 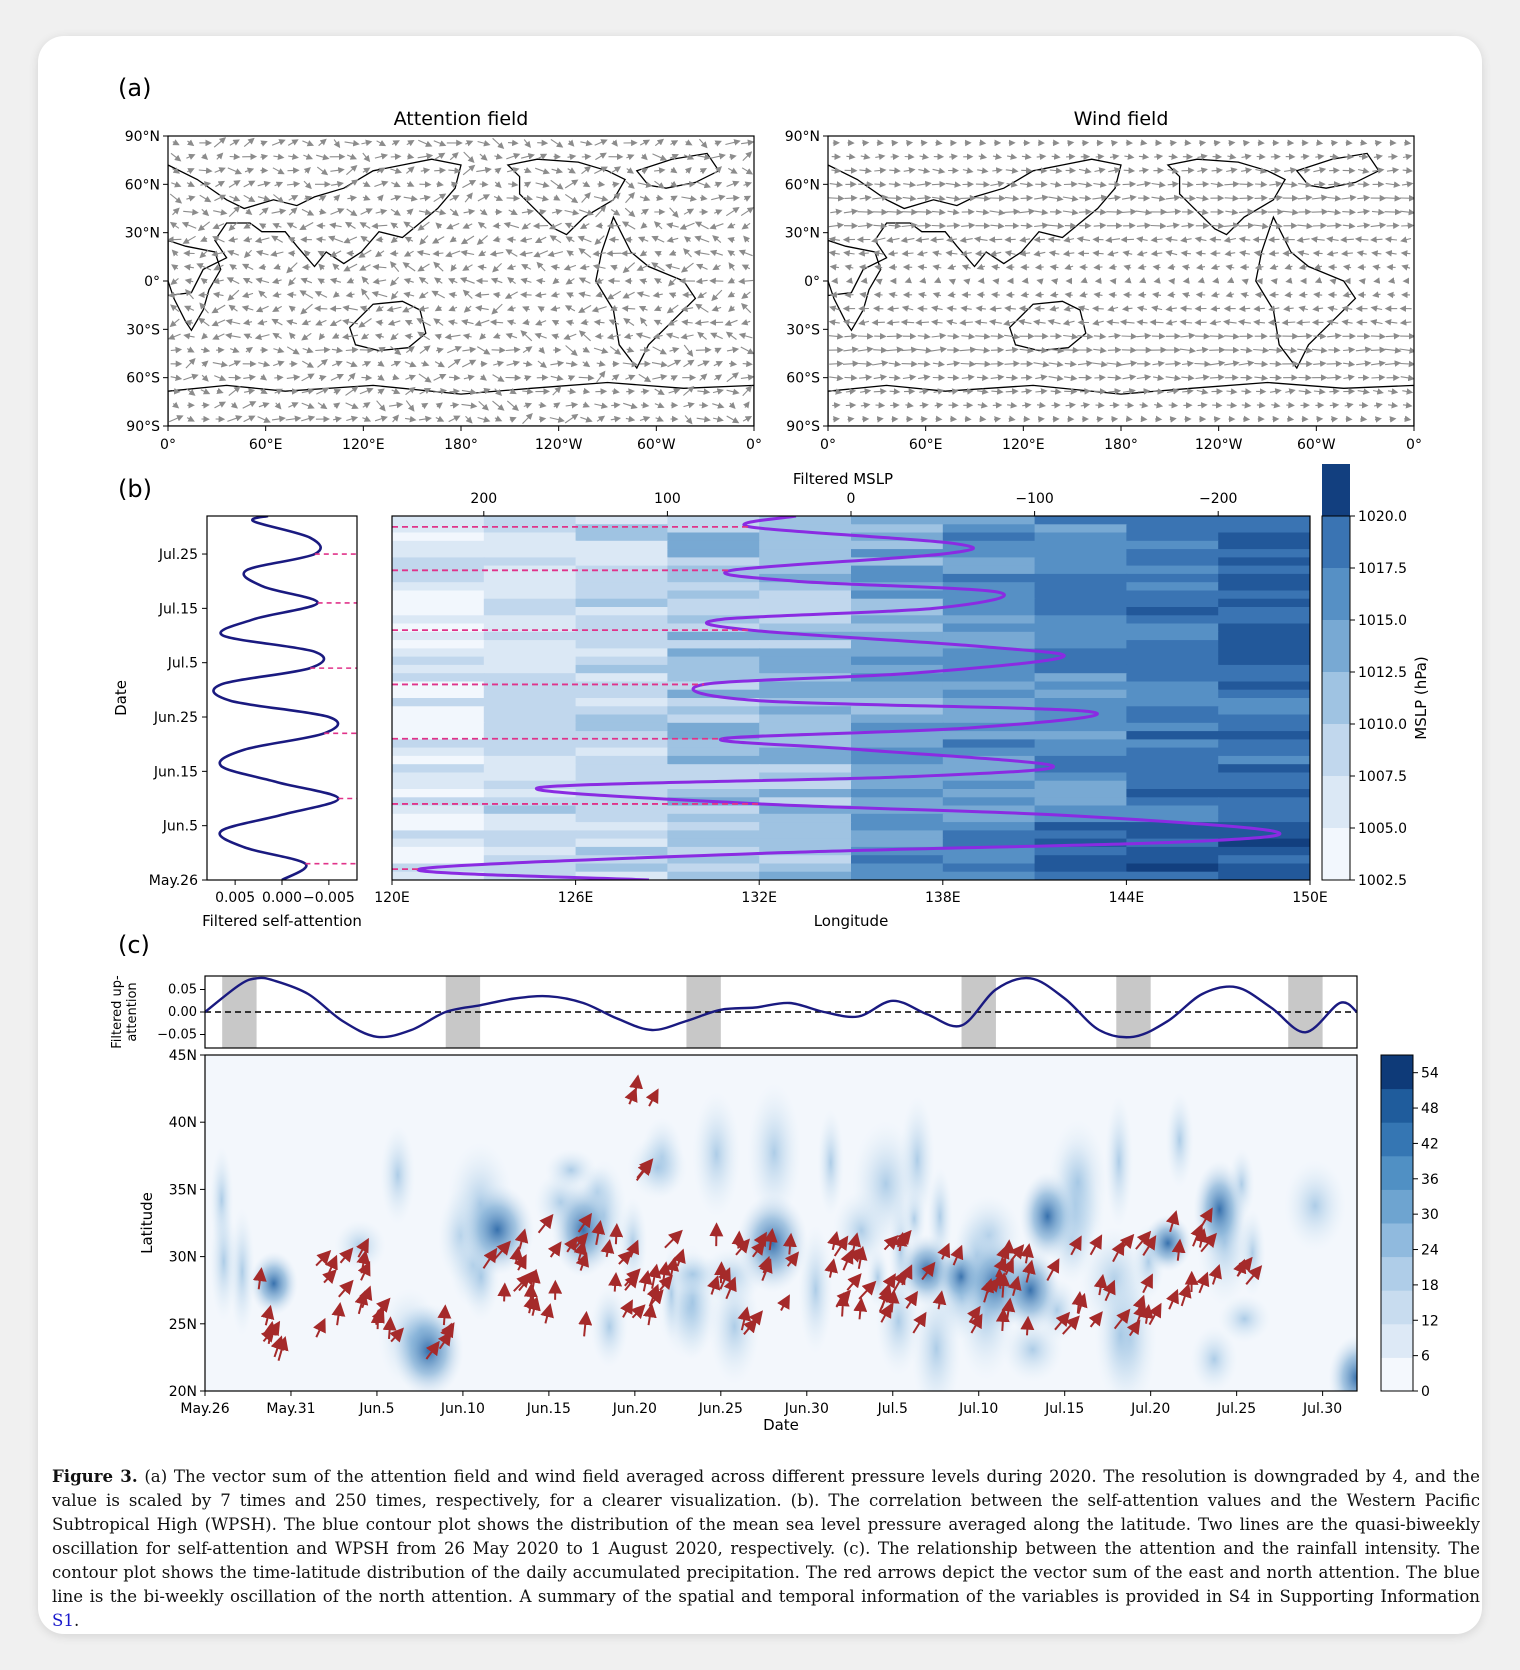 What do you see at coordinates (1336, 698) in the screenshot?
I see `colorbar-segment` at bounding box center [1336, 698].